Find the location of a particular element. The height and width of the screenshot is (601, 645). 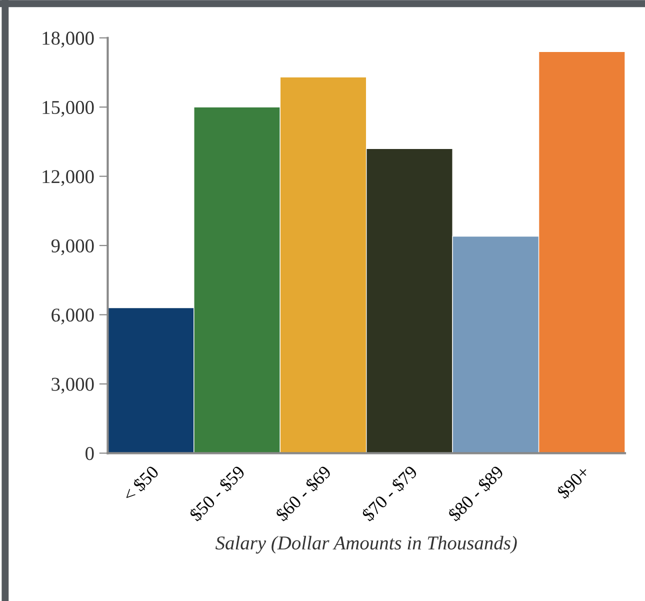

y-tick-label: 9,000 is located at coordinates (72, 247).